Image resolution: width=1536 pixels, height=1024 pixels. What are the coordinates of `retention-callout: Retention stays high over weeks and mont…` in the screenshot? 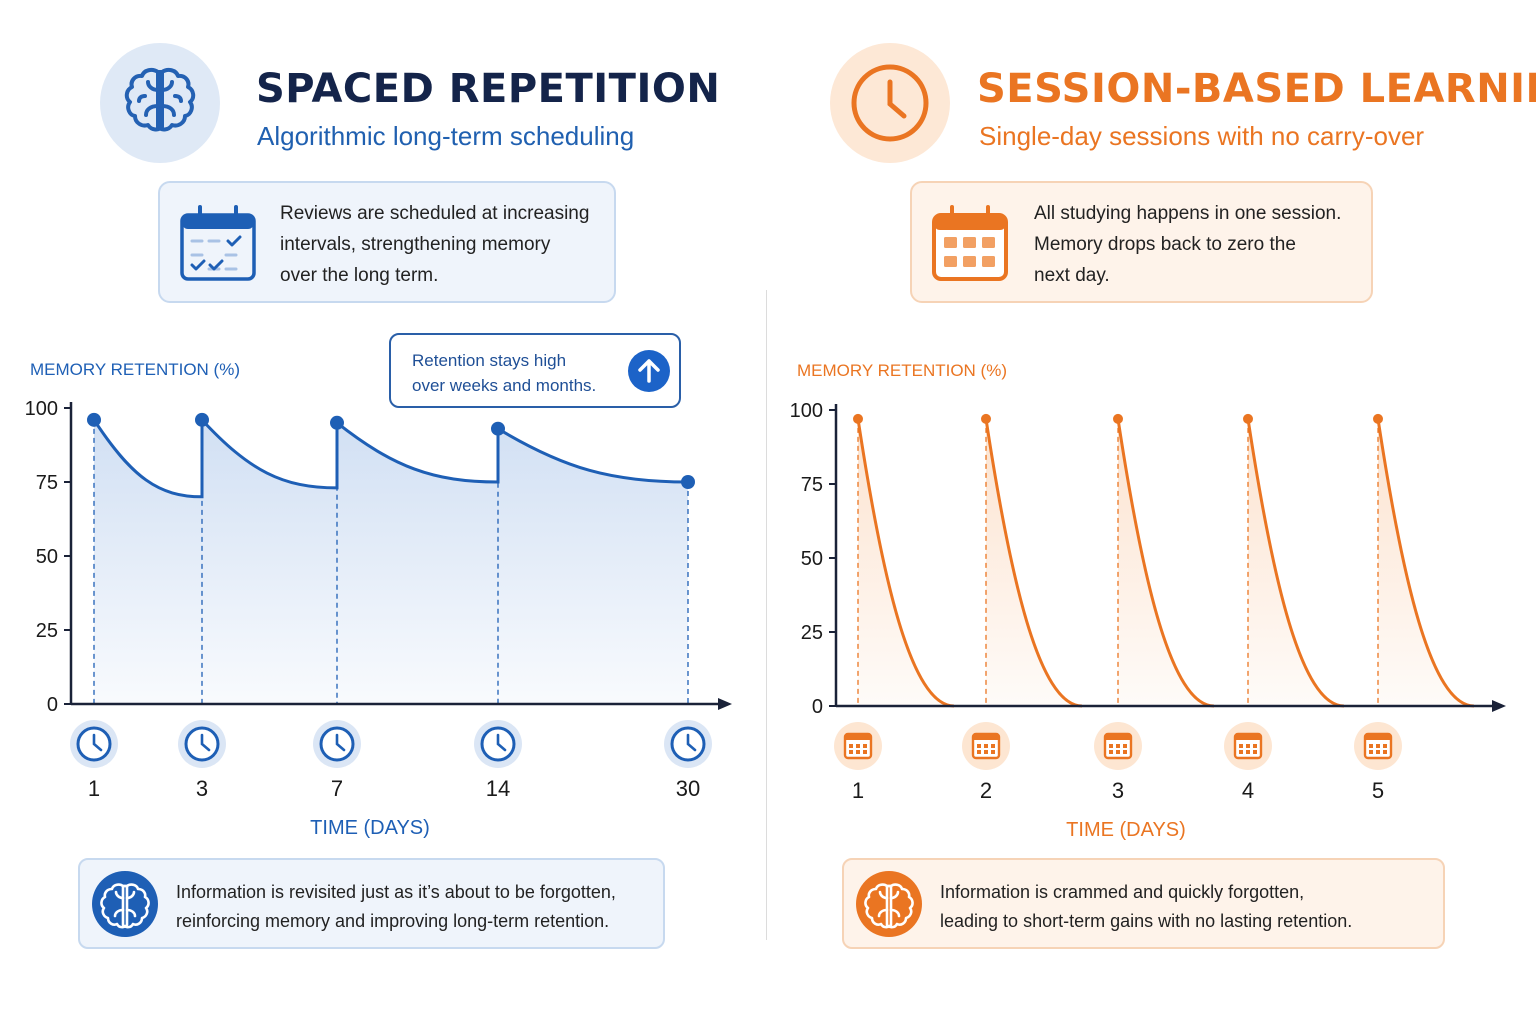 It's located at (535, 370).